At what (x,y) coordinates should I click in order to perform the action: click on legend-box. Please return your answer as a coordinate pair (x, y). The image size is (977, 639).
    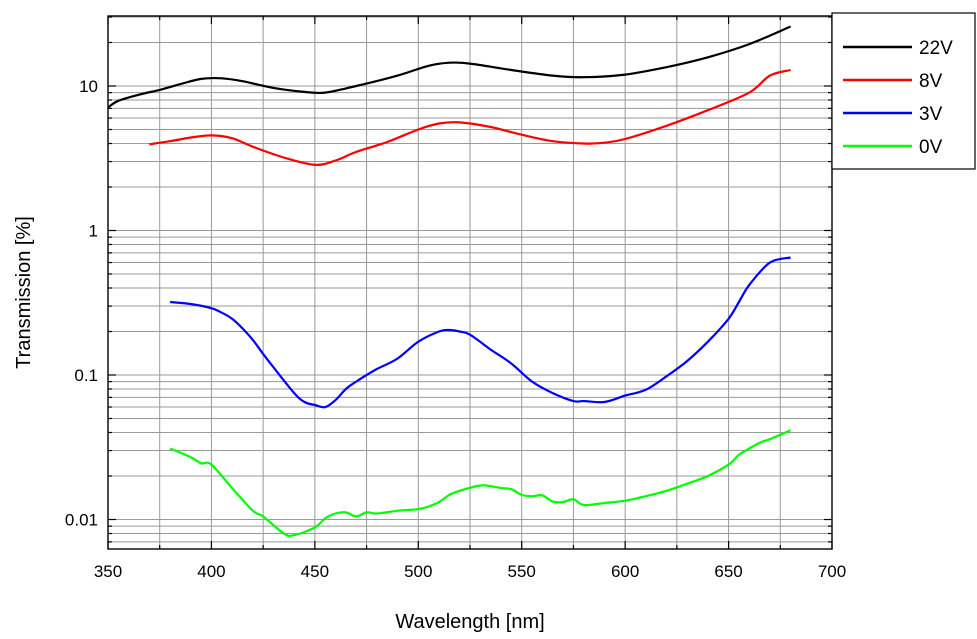
    Looking at the image, I should click on (903, 91).